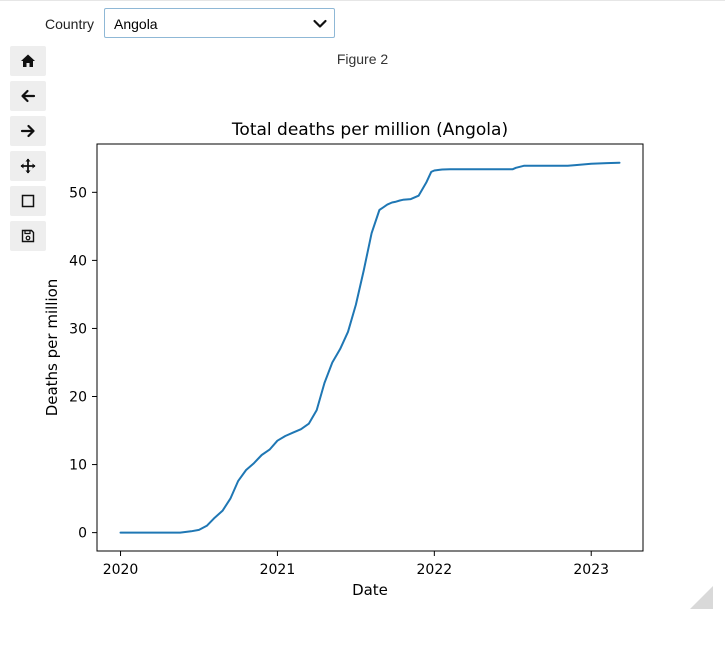 Image resolution: width=725 pixels, height=647 pixels. What do you see at coordinates (78, 466) in the screenshot?
I see `y-tick-label: 10` at bounding box center [78, 466].